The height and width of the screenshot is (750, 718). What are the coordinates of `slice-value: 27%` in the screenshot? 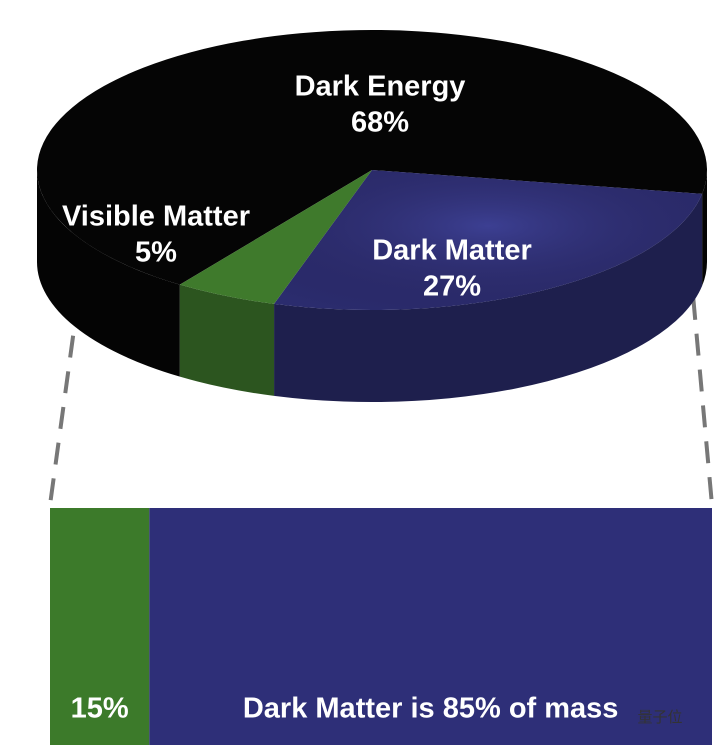 It's located at (452, 287).